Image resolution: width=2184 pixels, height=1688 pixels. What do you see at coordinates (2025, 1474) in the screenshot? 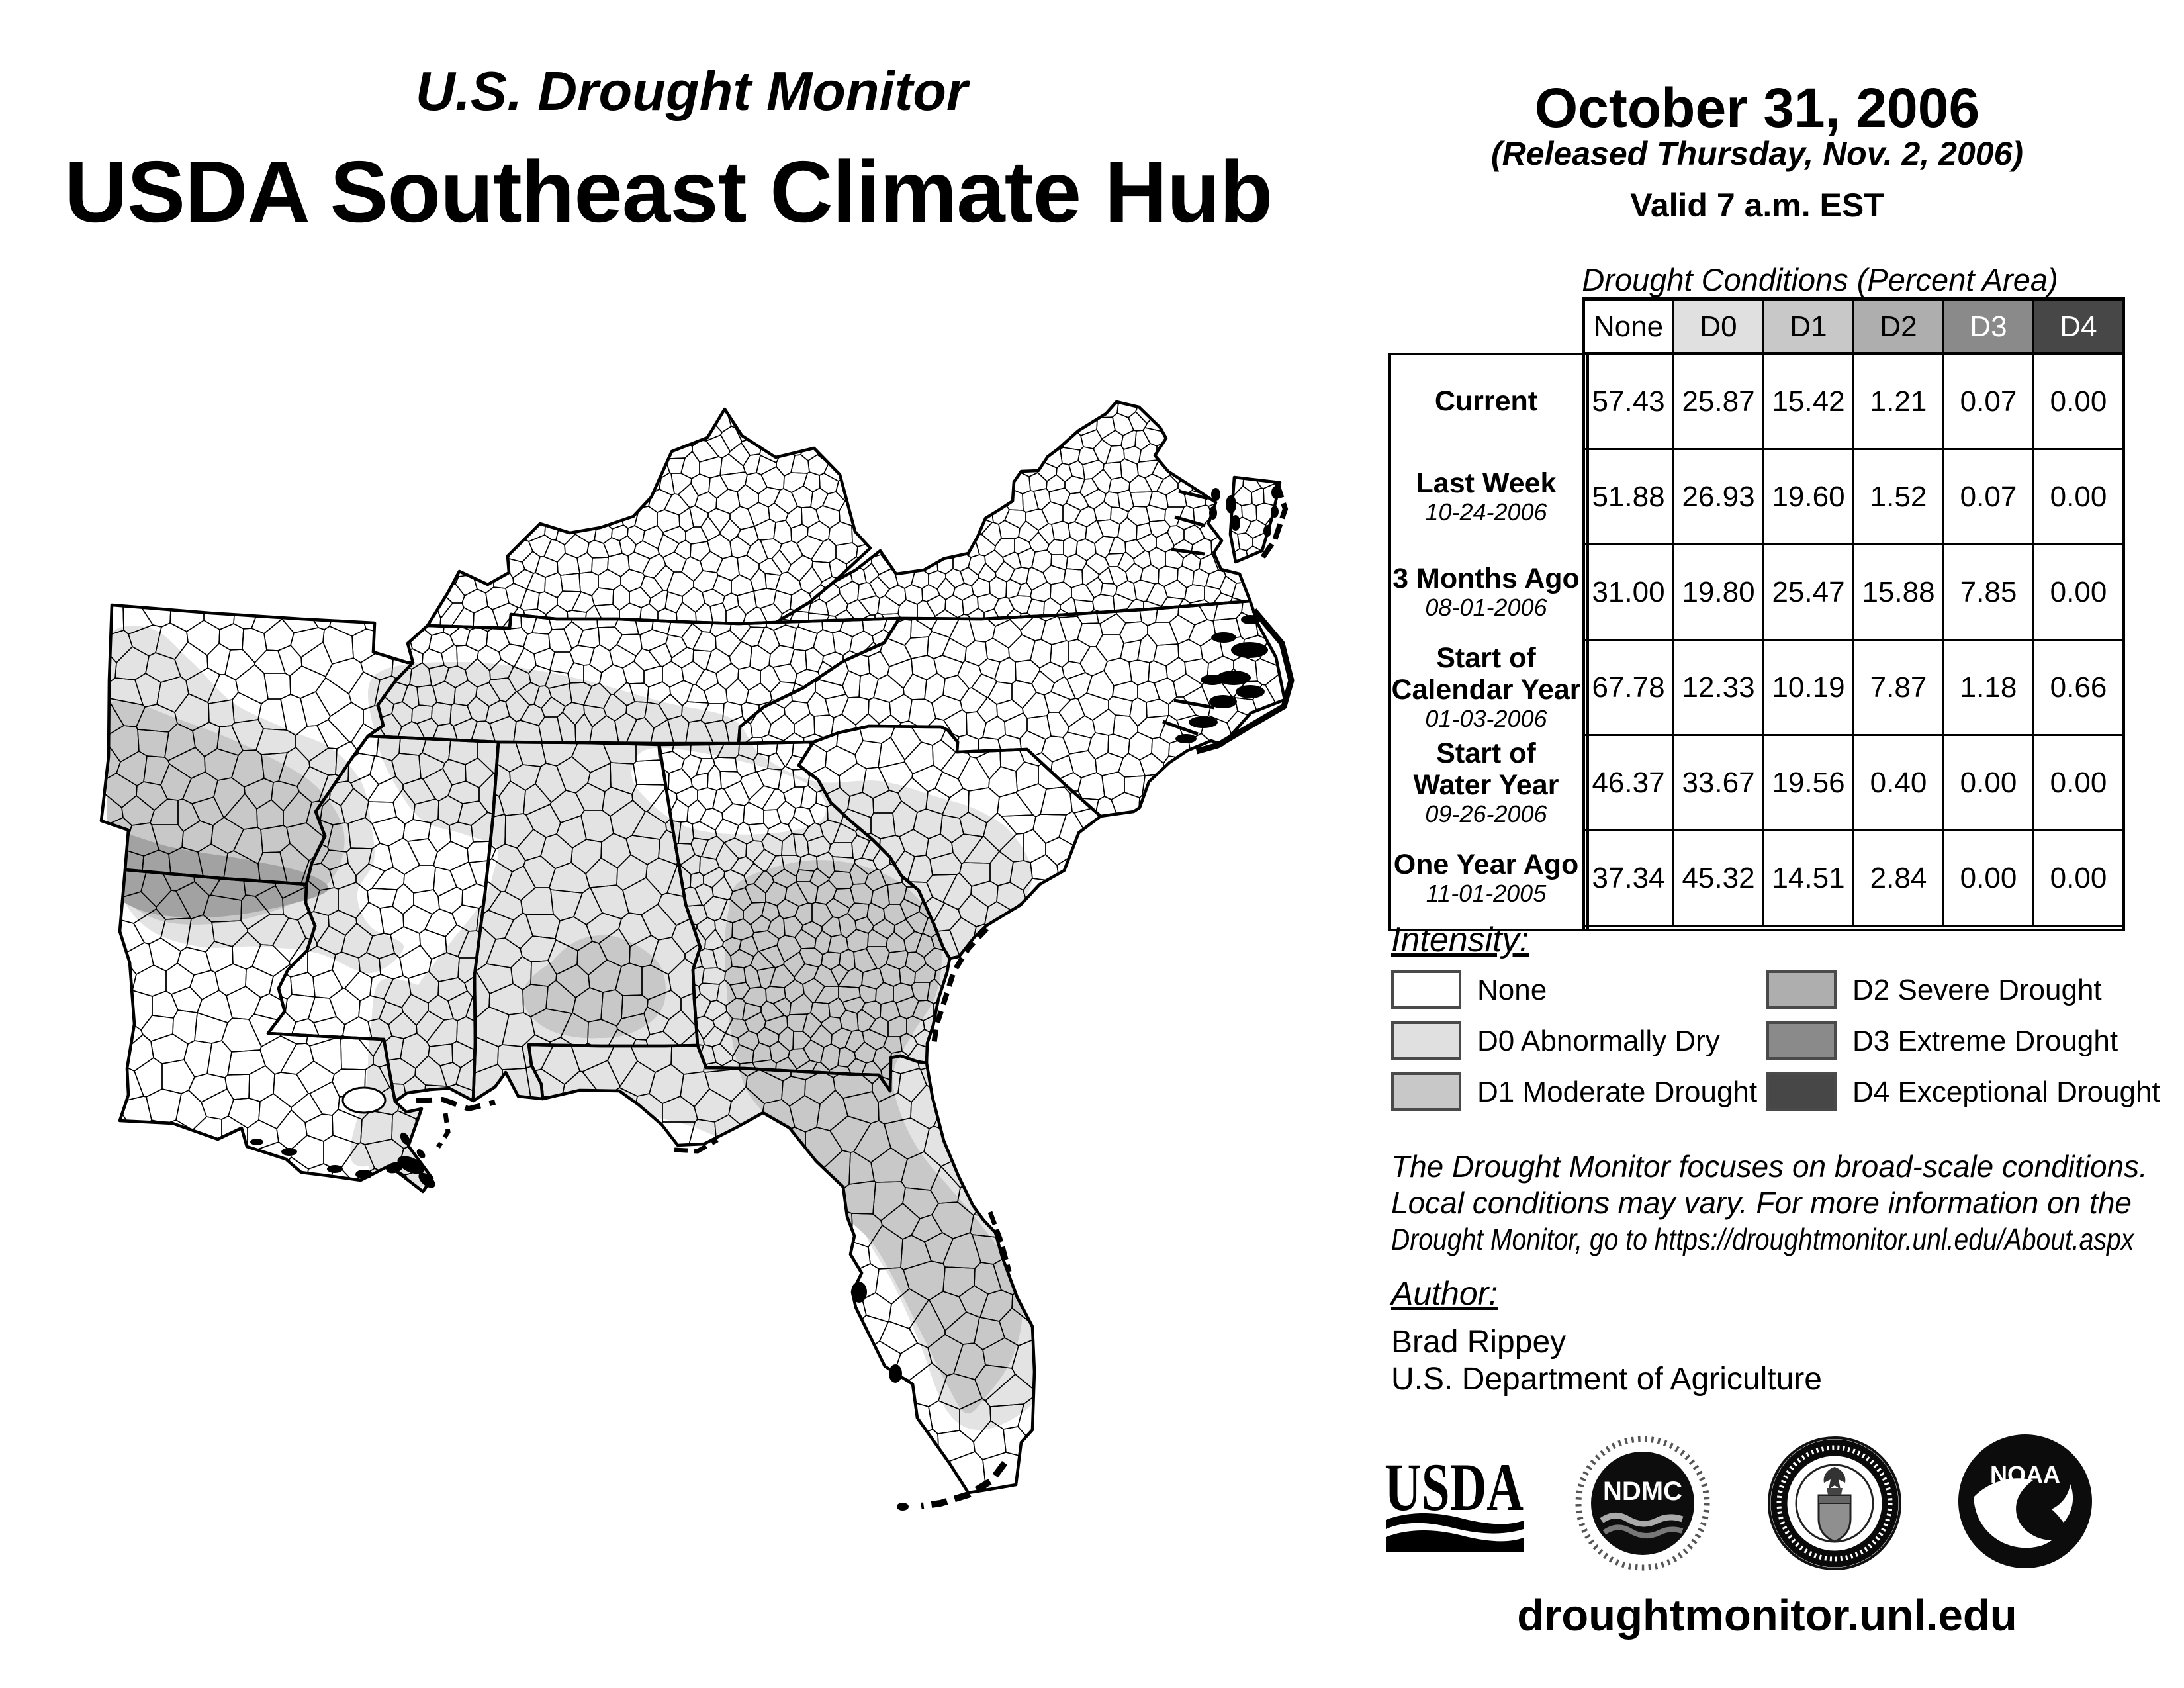
I see `svg-text: NOAA` at bounding box center [2025, 1474].